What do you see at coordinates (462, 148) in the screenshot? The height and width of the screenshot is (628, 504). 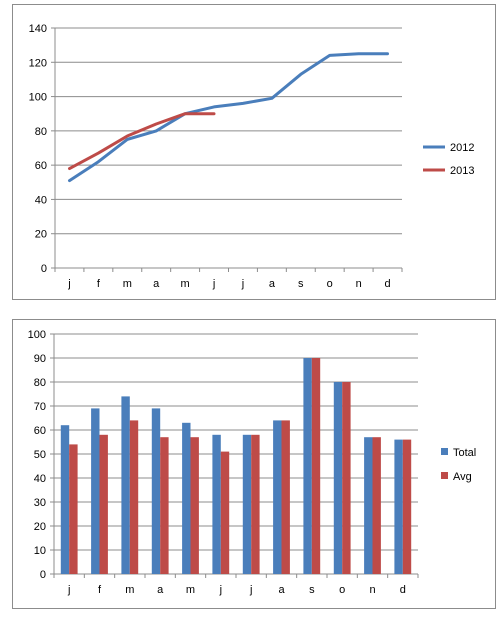 I see `line-legend-label: 2012` at bounding box center [462, 148].